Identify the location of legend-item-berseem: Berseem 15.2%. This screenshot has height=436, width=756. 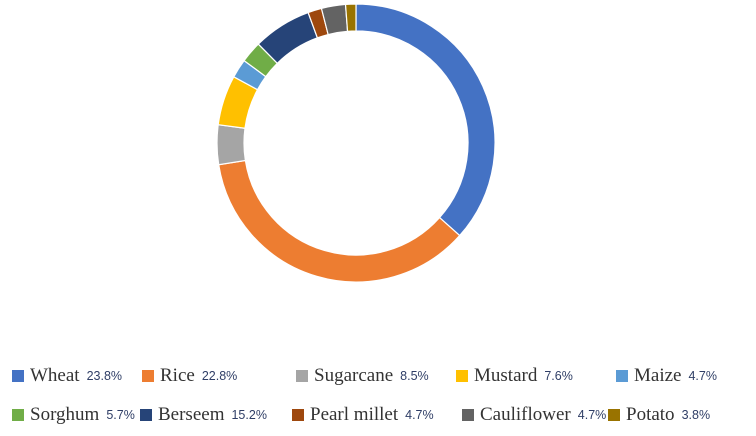
(203, 415).